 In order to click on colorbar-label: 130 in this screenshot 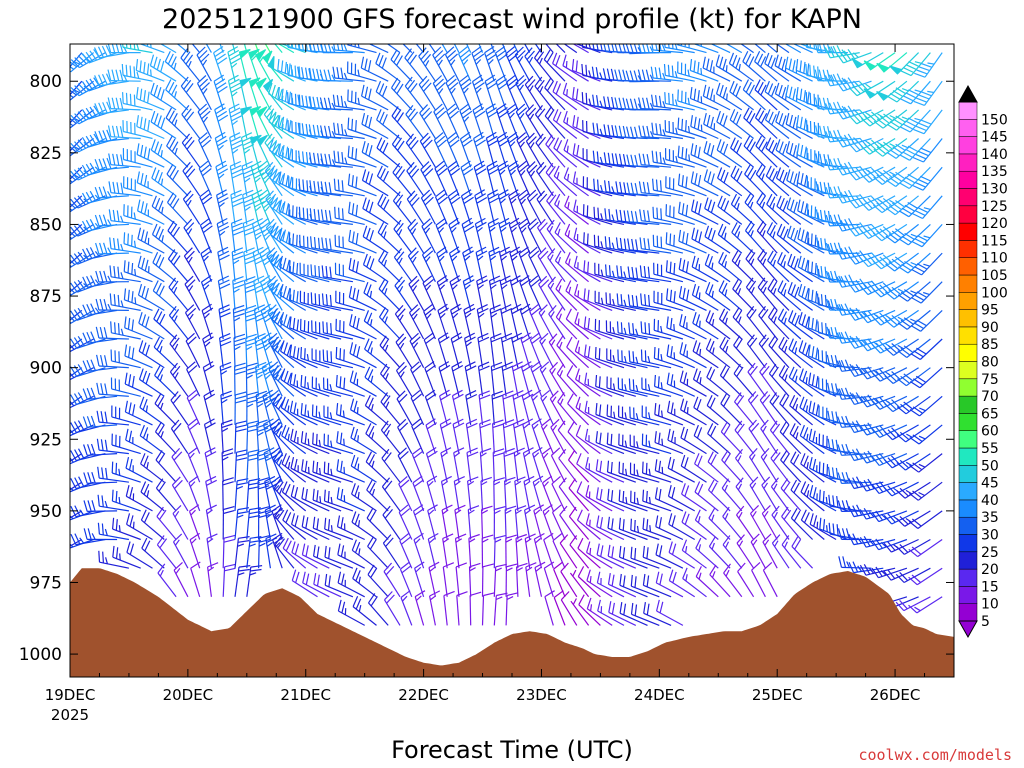, I will do `click(994, 190)`.